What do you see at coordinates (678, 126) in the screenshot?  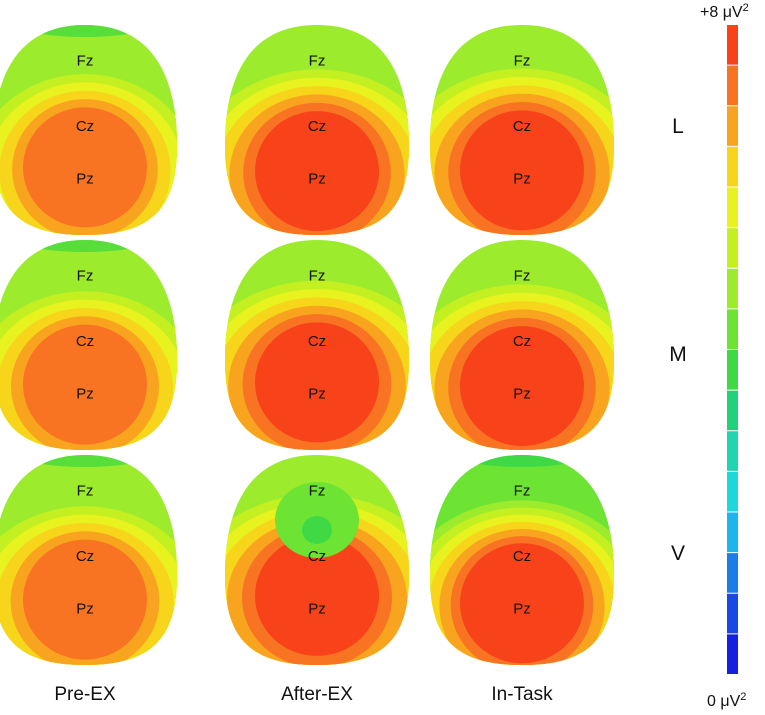 I see `row-label-l: L` at bounding box center [678, 126].